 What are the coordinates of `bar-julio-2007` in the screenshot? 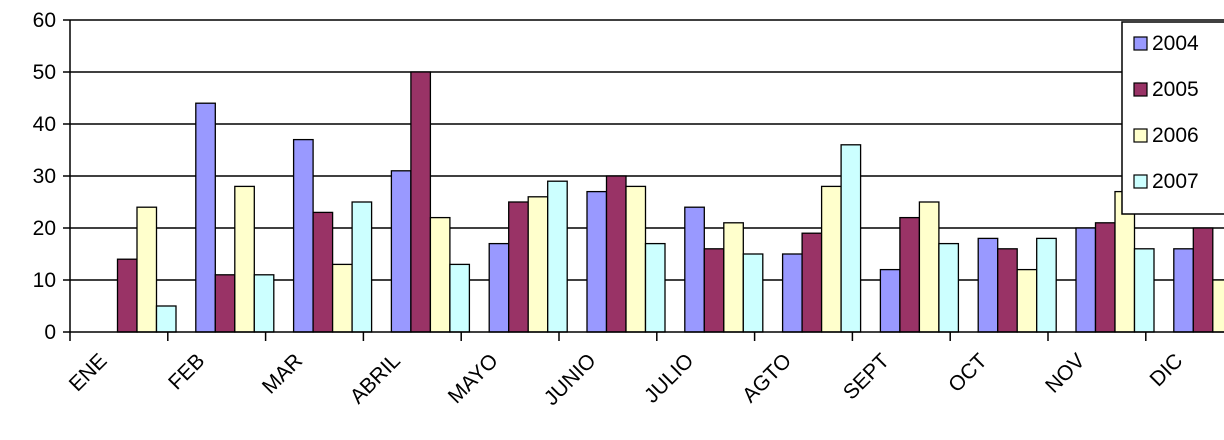 It's located at (753, 293).